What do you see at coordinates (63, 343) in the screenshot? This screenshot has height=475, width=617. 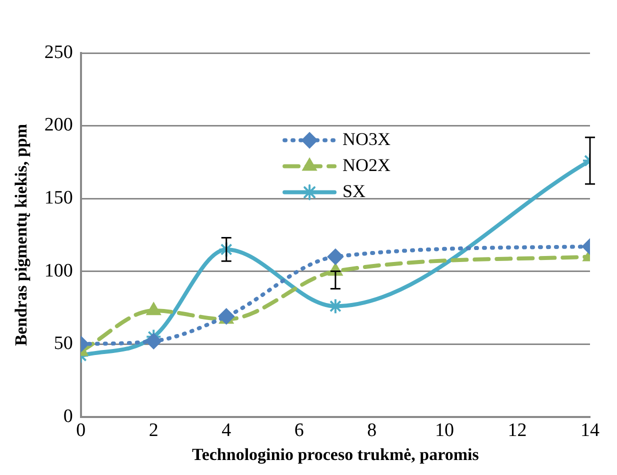 I see `y-tick-label: 50` at bounding box center [63, 343].